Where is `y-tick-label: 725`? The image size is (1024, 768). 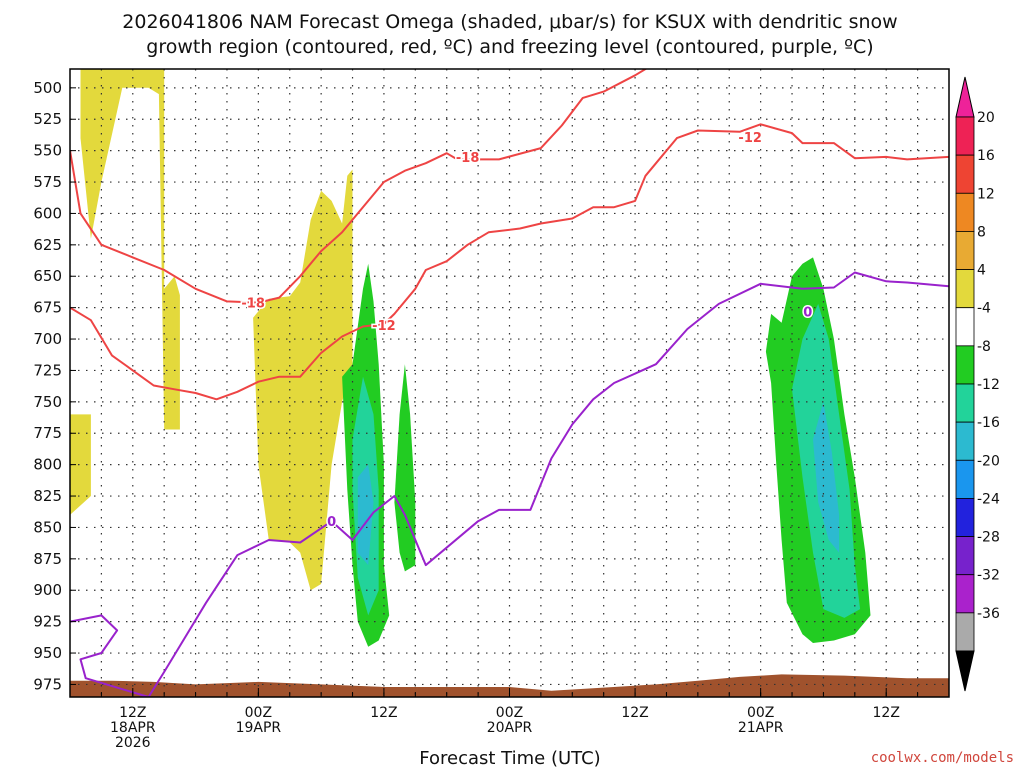
y-tick-label: 725 is located at coordinates (47, 370).